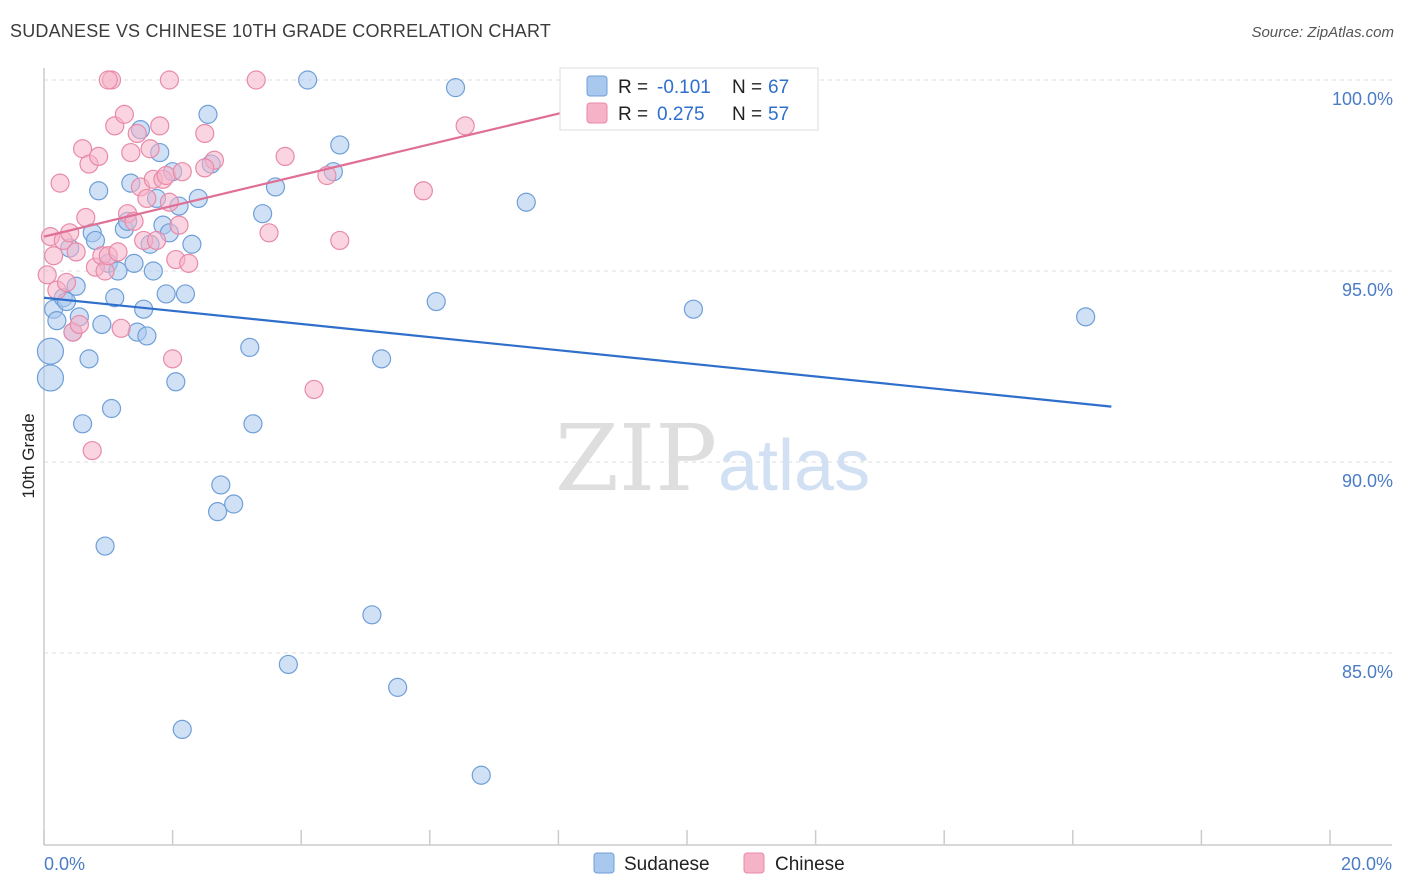 This screenshot has width=1406, height=892. What do you see at coordinates (1362, 99) in the screenshot?
I see `y-tick-label: 100.0%` at bounding box center [1362, 99].